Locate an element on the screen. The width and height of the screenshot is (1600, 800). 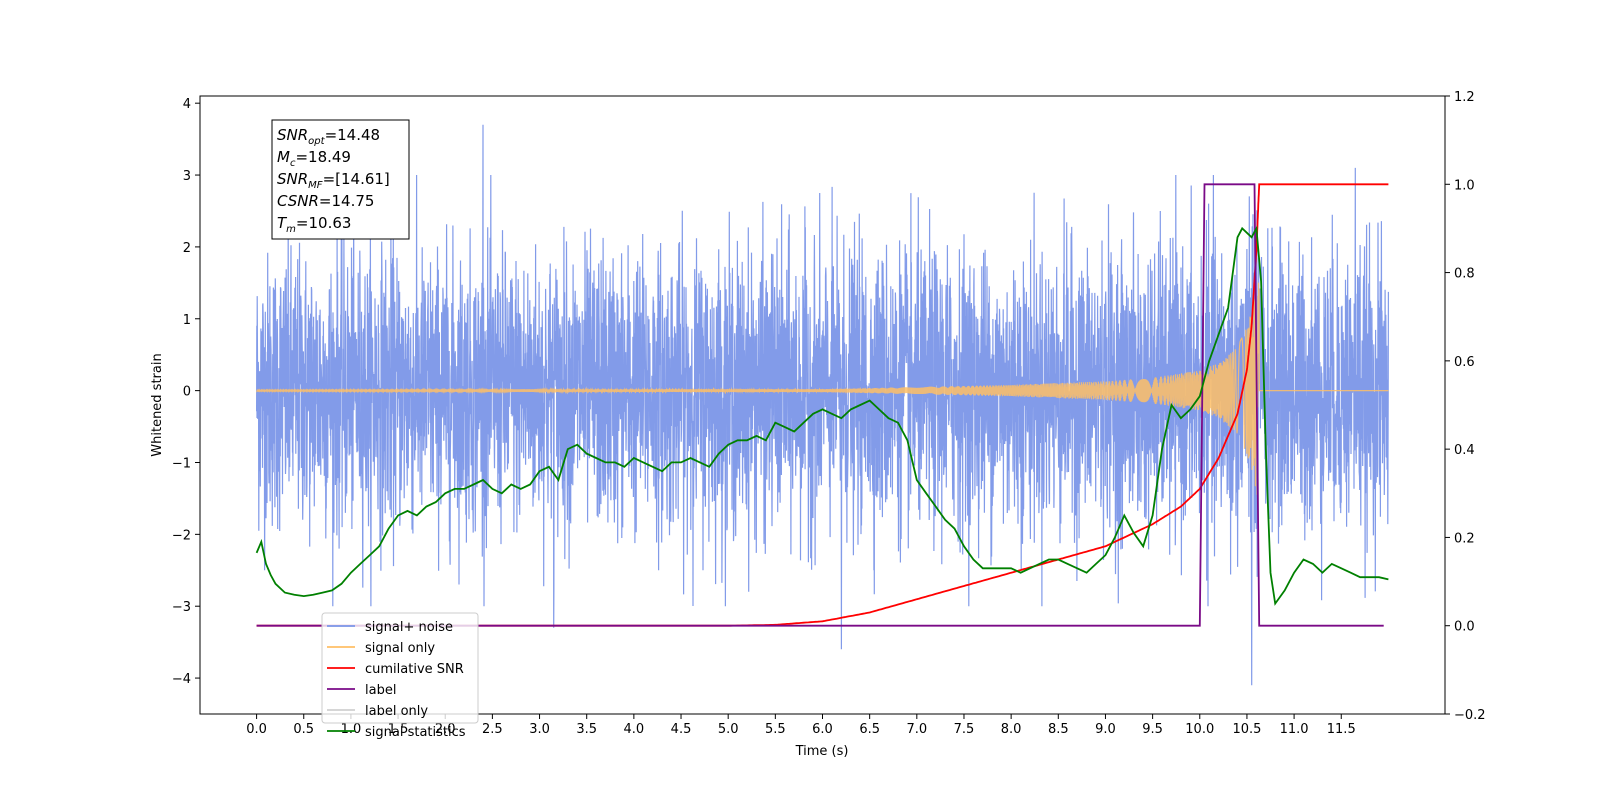
x-tick-label: 0.5 is located at coordinates (303, 729).